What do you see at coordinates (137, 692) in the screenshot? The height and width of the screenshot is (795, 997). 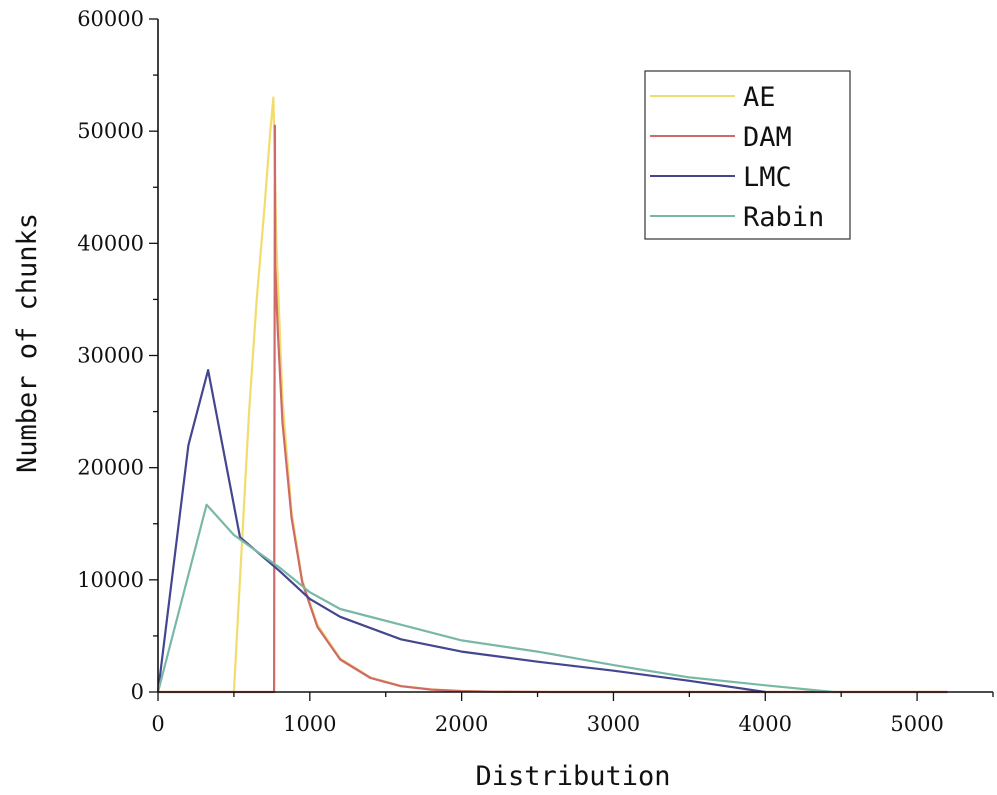 I see `y-tick-label: 0` at bounding box center [137, 692].